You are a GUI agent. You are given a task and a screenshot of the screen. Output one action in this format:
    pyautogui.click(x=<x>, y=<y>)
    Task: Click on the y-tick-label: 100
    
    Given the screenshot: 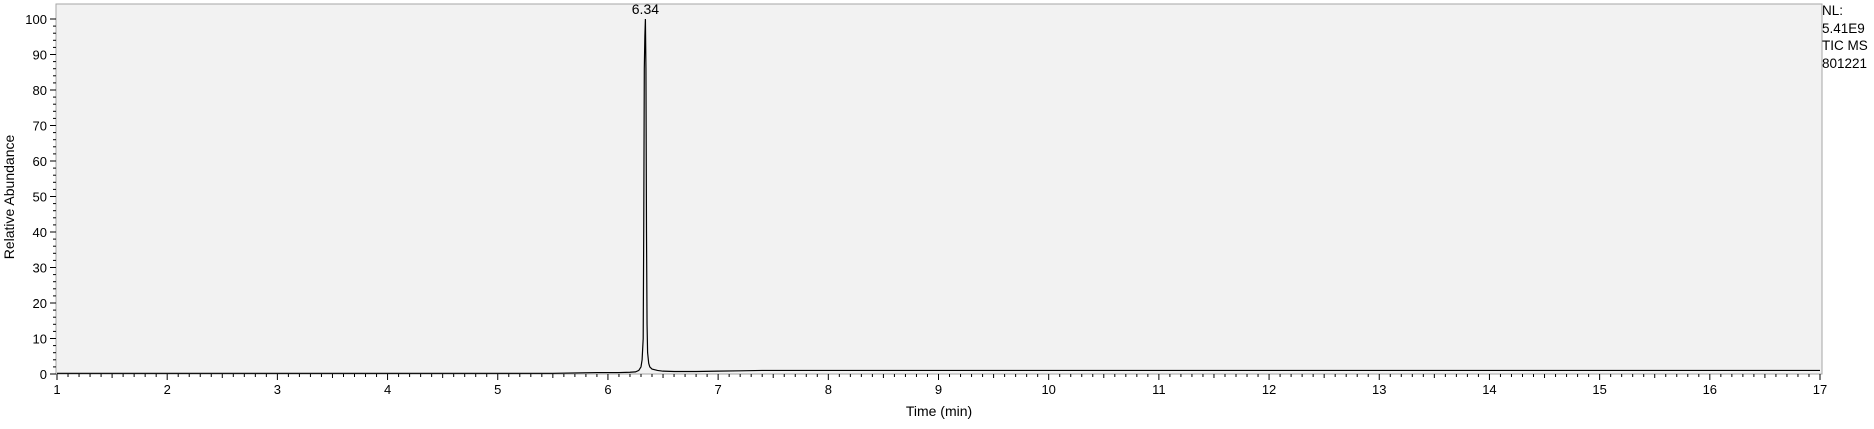 What is the action you would take?
    pyautogui.click(x=36, y=19)
    